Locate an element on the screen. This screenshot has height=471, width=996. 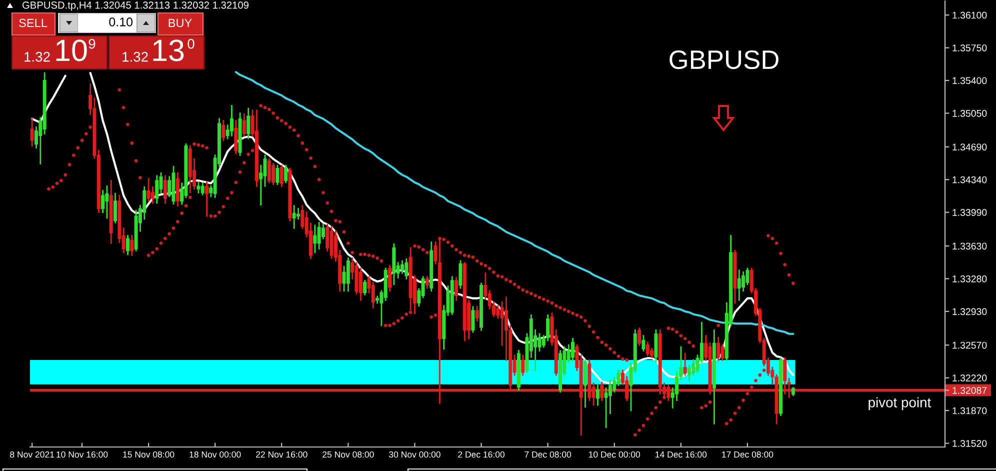
x-tick-label: 17 Dec 08:00 is located at coordinates (748, 454).